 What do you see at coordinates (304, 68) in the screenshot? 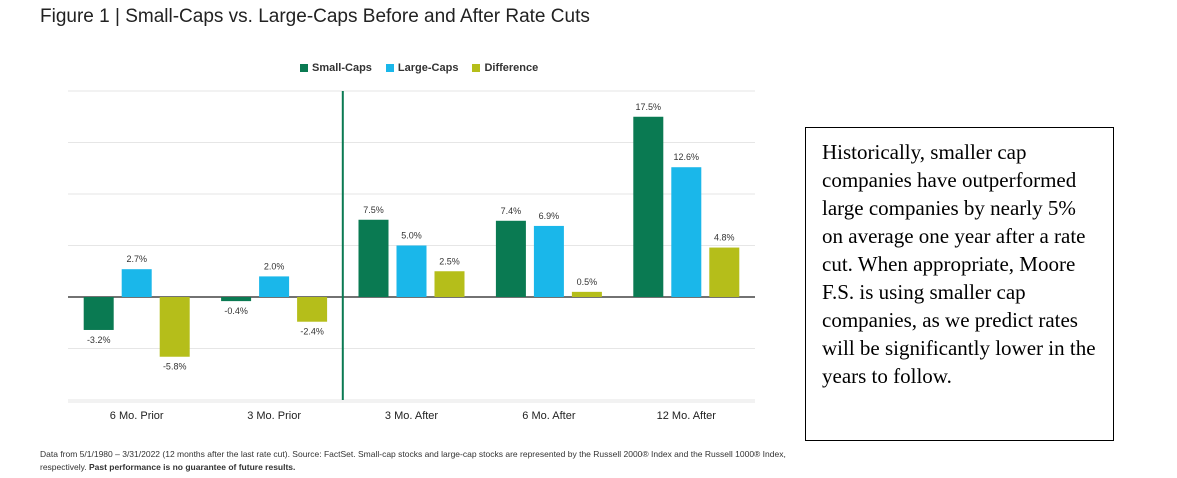
I see `legend-swatch-small-caps` at bounding box center [304, 68].